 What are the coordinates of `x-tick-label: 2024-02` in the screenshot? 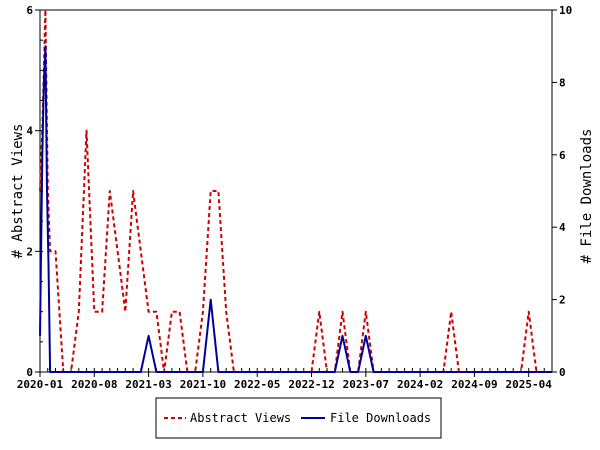 It's located at (420, 384).